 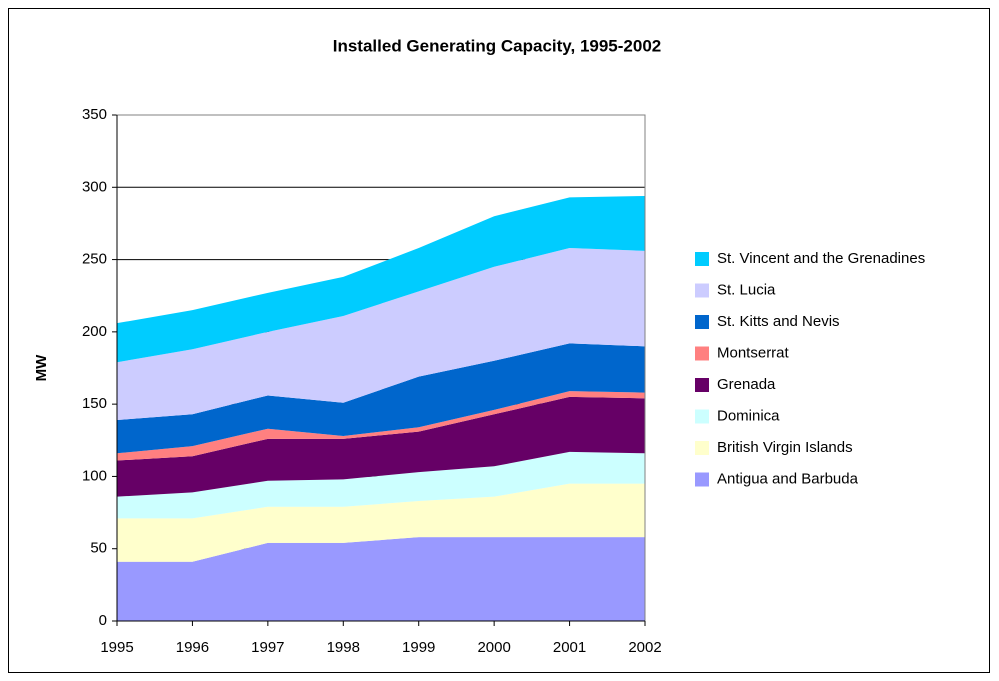 What do you see at coordinates (41, 367) in the screenshot?
I see `y-axis-label: MW` at bounding box center [41, 367].